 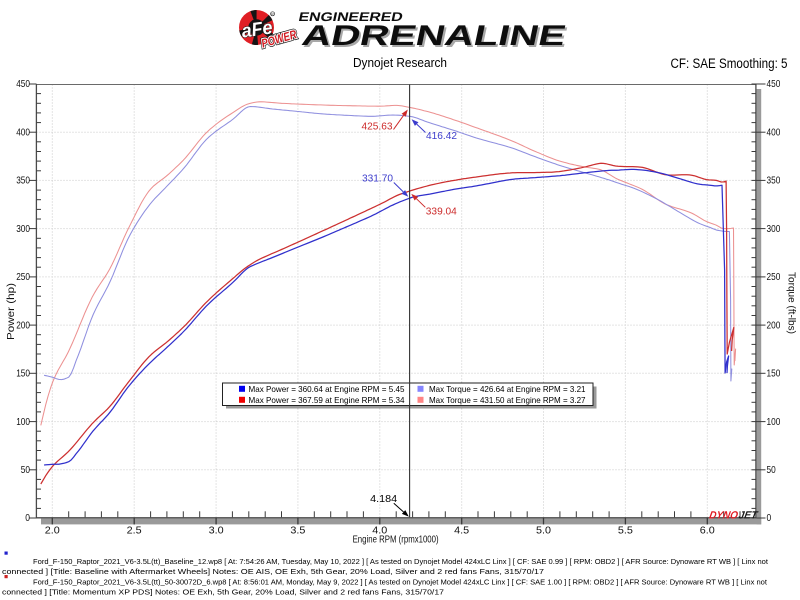 What do you see at coordinates (396, 540) in the screenshot?
I see `svg-text: Engine RPM (rpmx1000)` at bounding box center [396, 540].